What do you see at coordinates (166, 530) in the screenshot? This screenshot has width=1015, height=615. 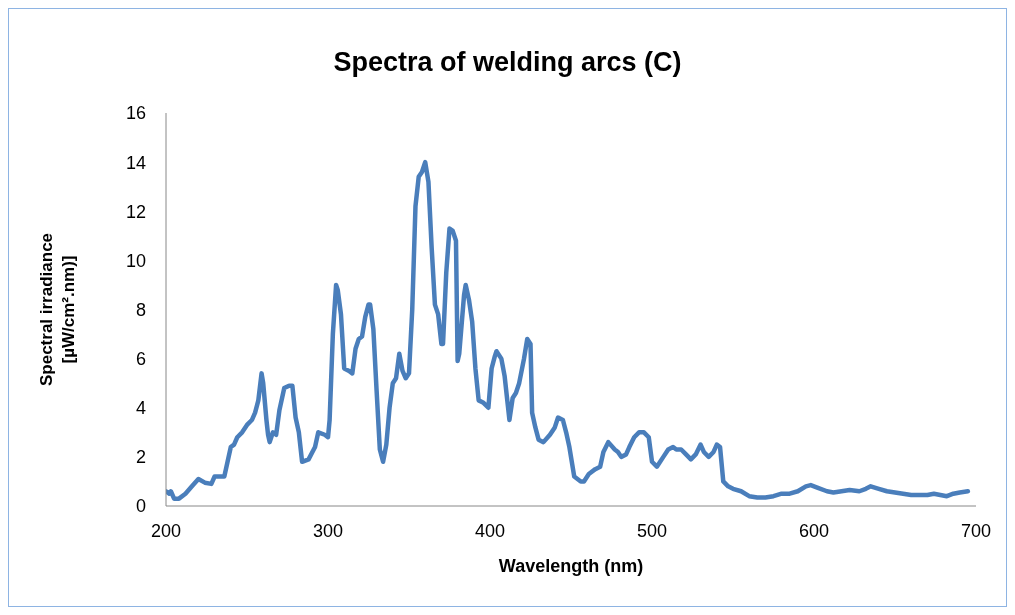 I see `x-tick-label: 200` at bounding box center [166, 530].